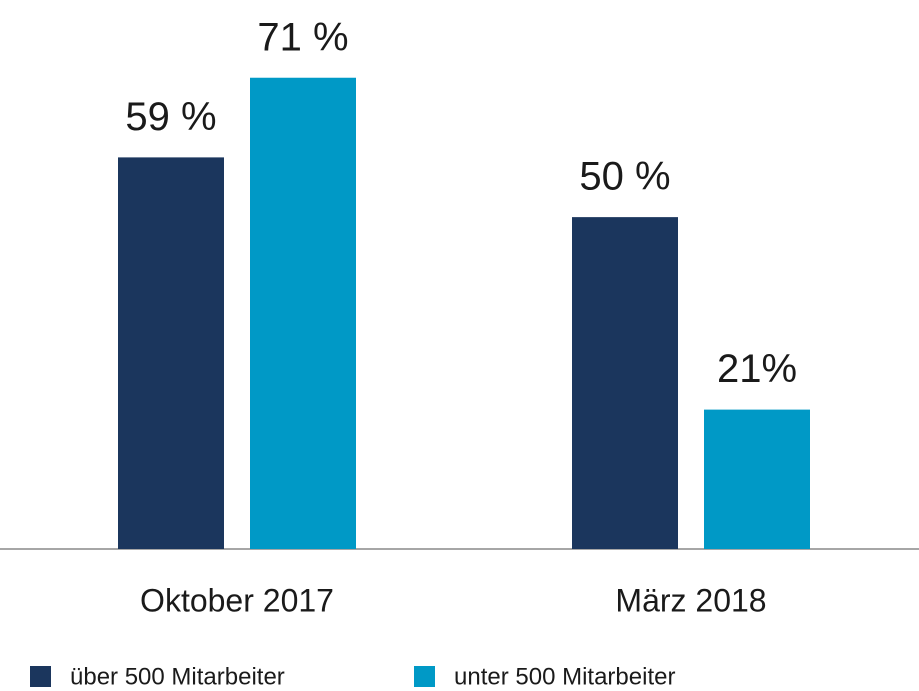  What do you see at coordinates (624, 177) in the screenshot?
I see `value-label: 50 %` at bounding box center [624, 177].